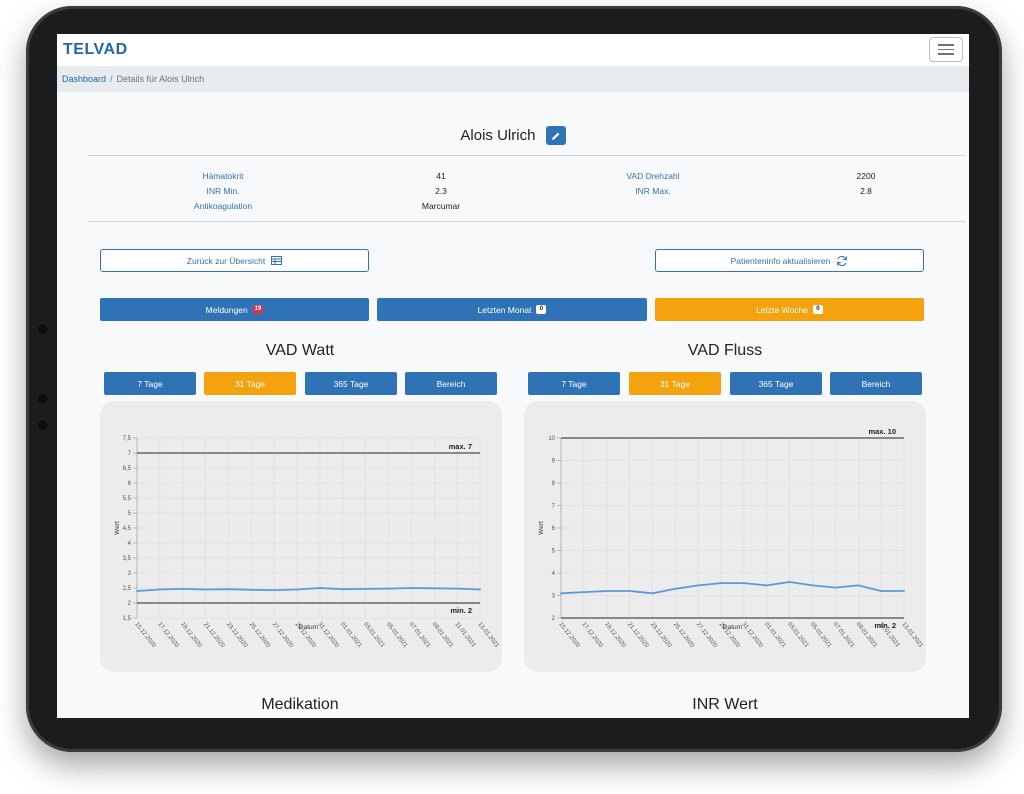 The image size is (1024, 794). What do you see at coordinates (653, 176) in the screenshot?
I see `info-label-vad-drehzahl: VAD Drehzahl` at bounding box center [653, 176].